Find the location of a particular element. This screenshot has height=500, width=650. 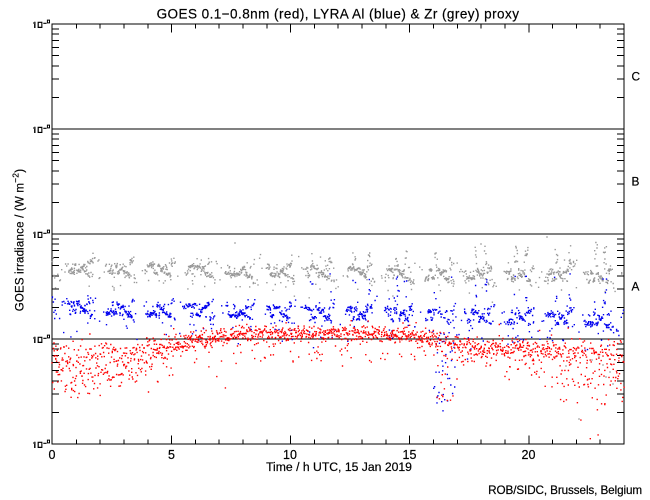

svg-text: A is located at coordinates (636, 287).